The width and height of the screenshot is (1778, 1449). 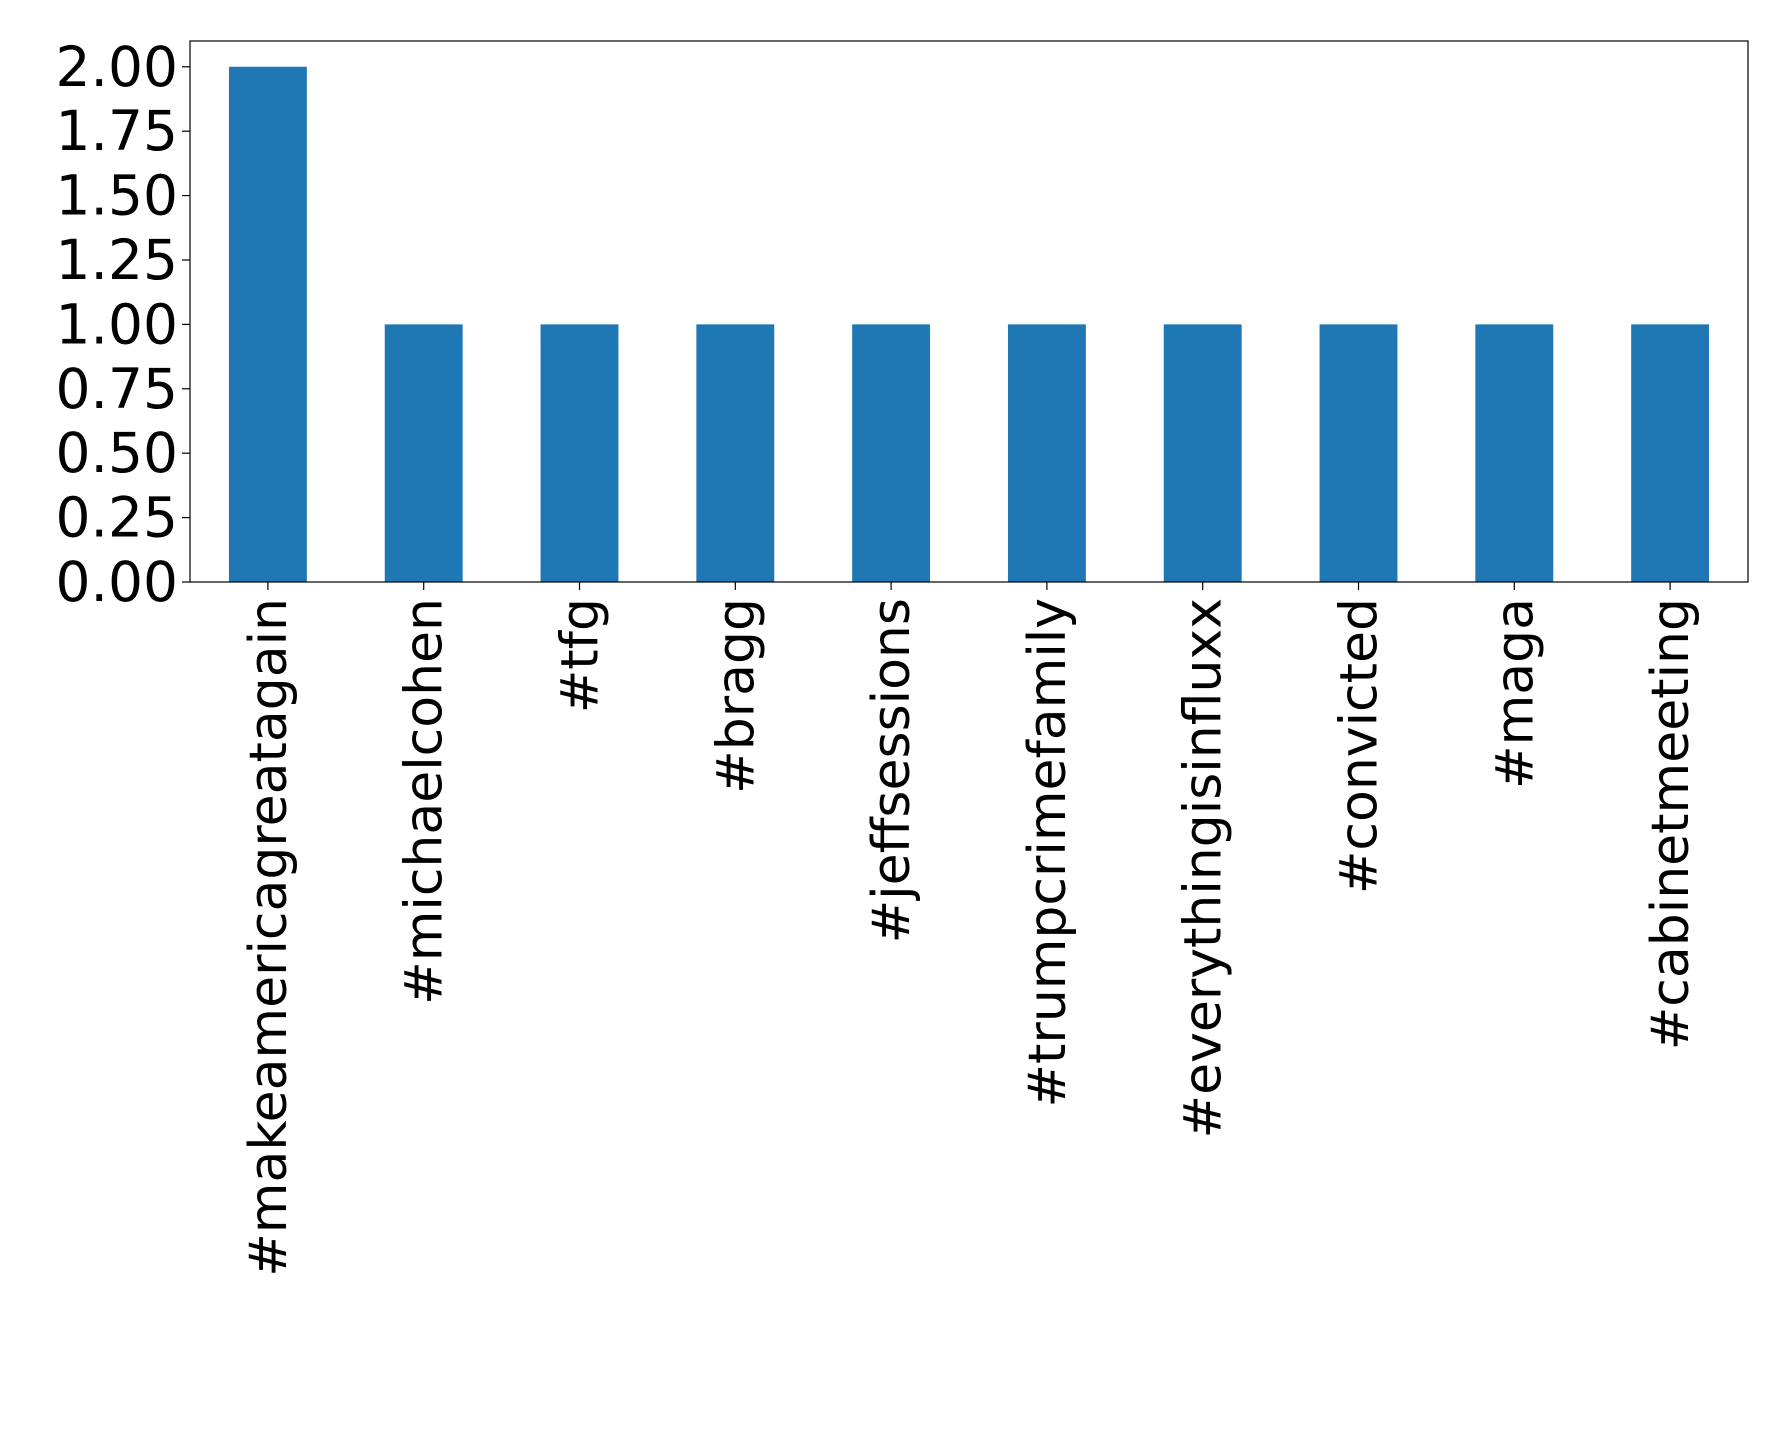 I want to click on y-tick-label: 1.50, so click(x=117, y=196).